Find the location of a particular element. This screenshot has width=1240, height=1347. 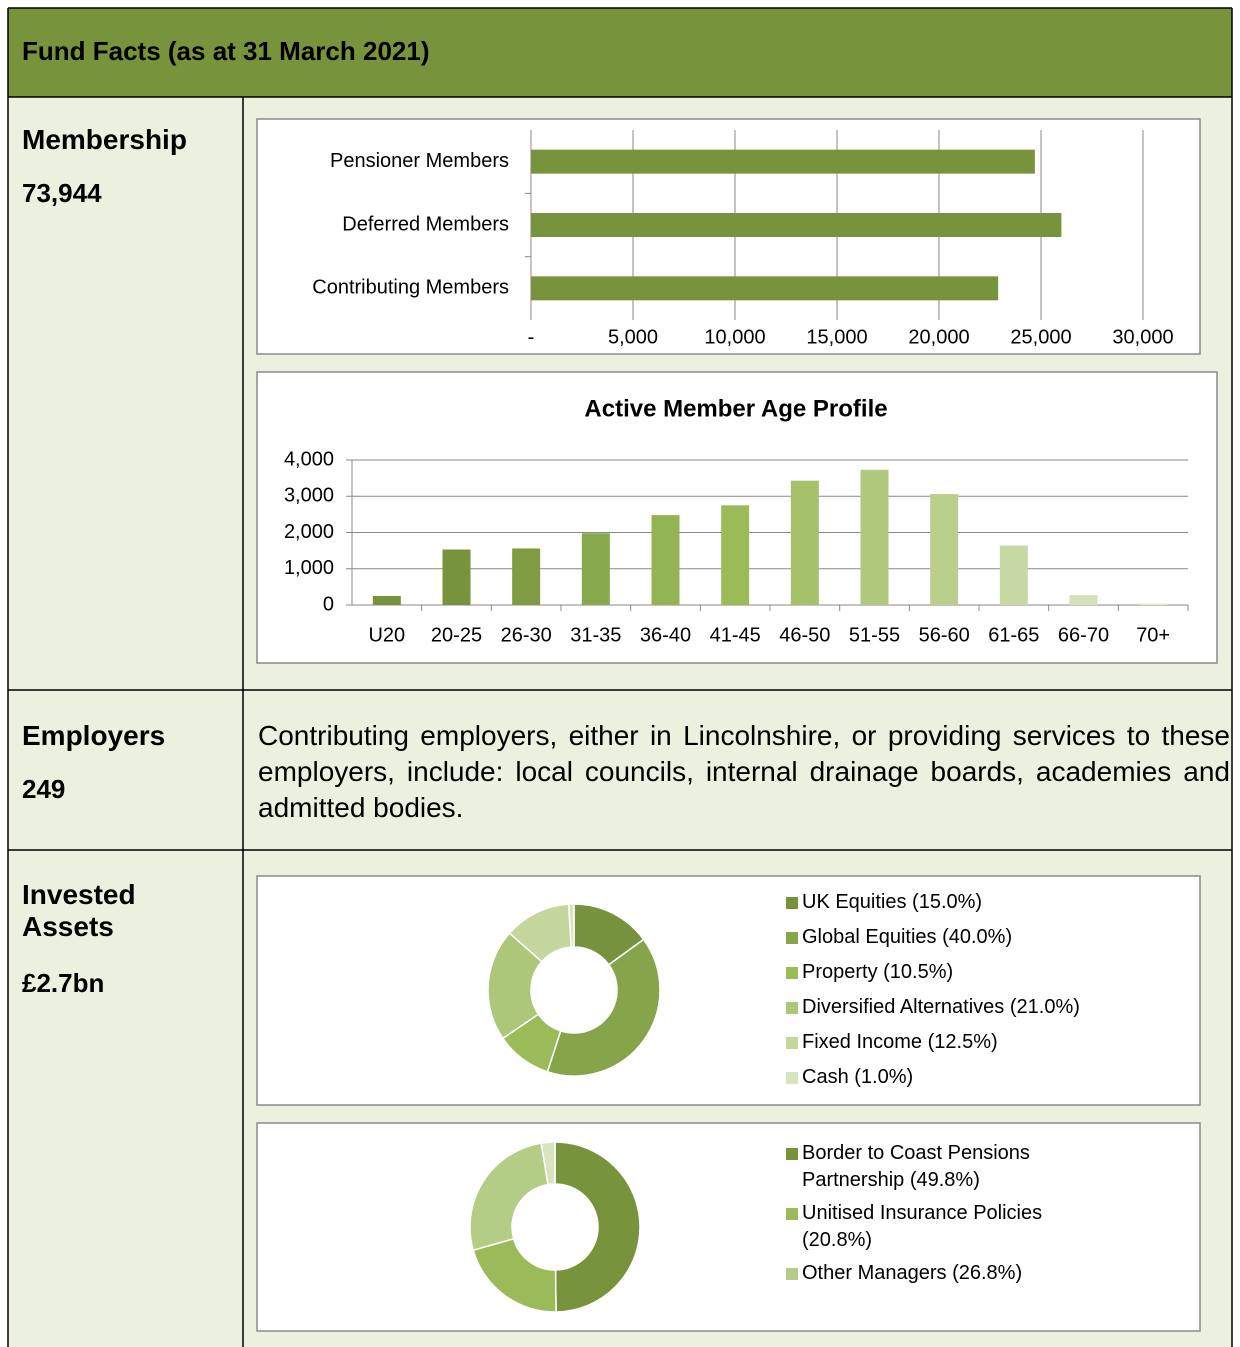

section-value: 249 is located at coordinates (44, 789).